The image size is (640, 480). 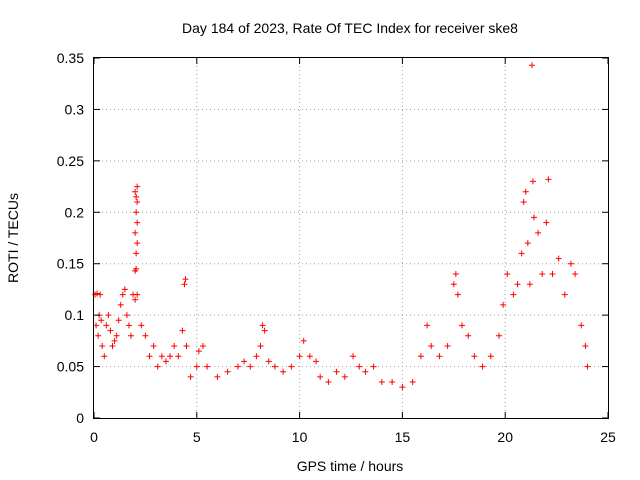 What do you see at coordinates (505, 437) in the screenshot?
I see `x-tick-label: 20` at bounding box center [505, 437].